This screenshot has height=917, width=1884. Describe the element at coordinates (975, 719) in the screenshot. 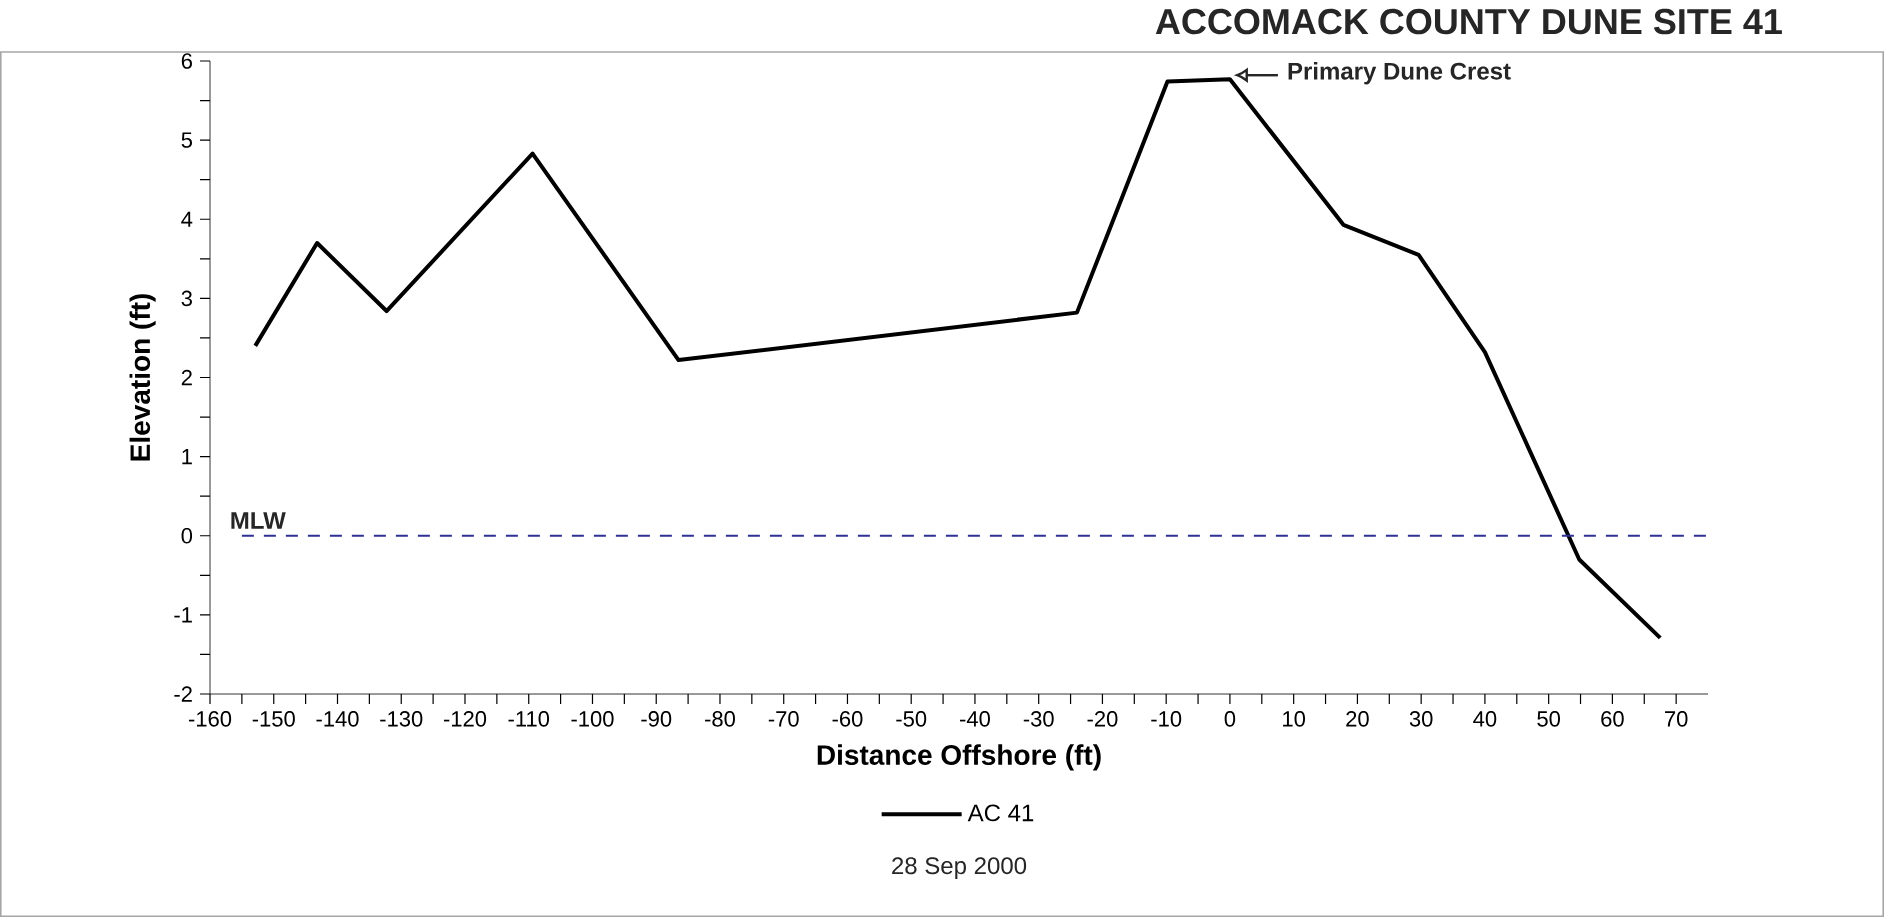

I see `x-tick-label: -40` at that location.